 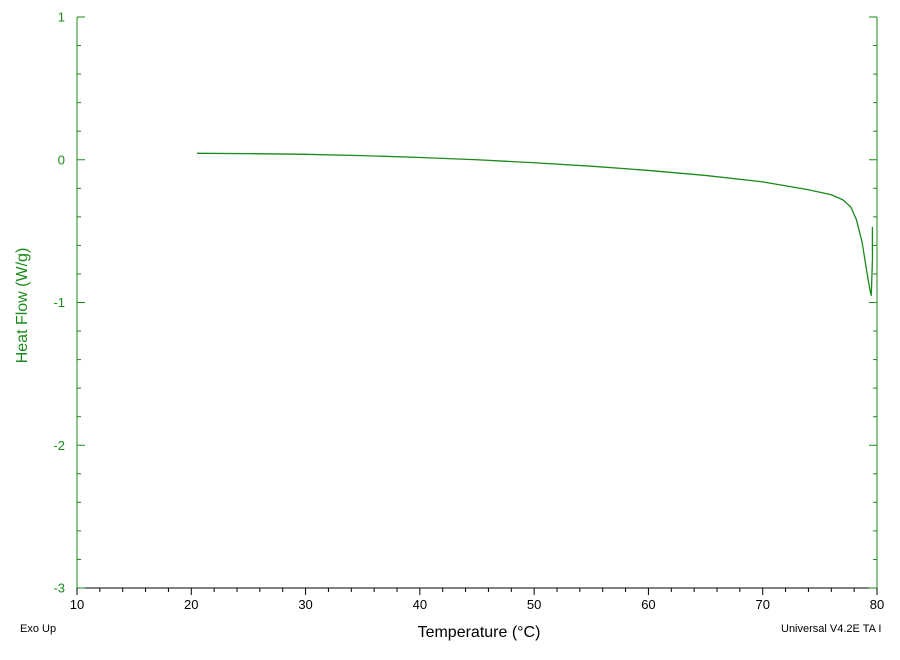 I want to click on y-tick-label: 1, so click(x=61, y=17).